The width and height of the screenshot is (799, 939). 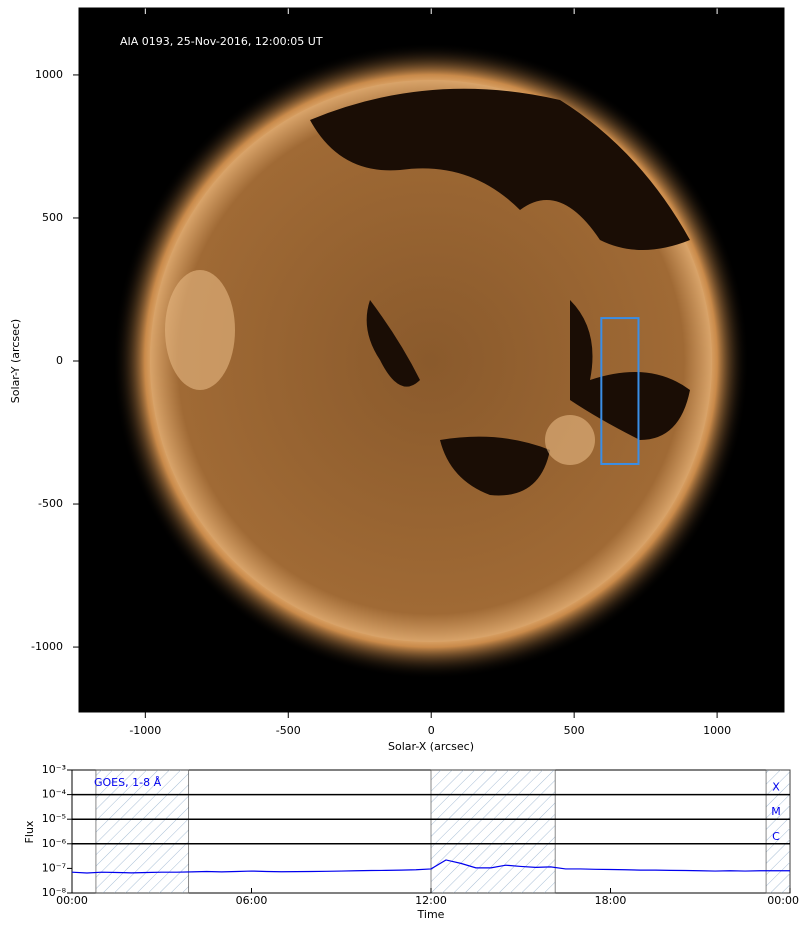 I want to click on x-tick-label: -500, so click(x=288, y=730).